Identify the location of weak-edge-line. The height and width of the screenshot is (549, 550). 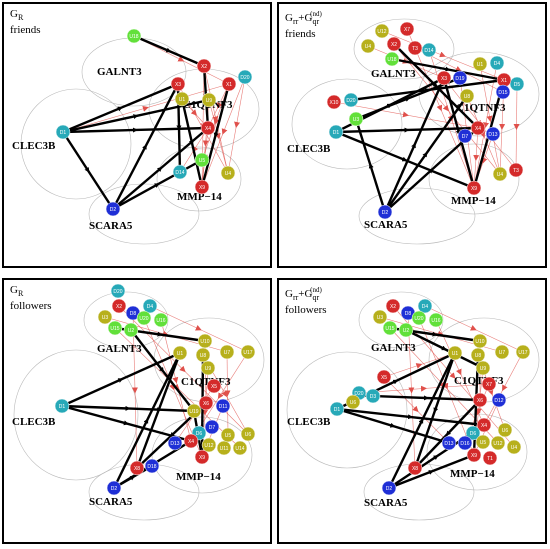
(474, 329).